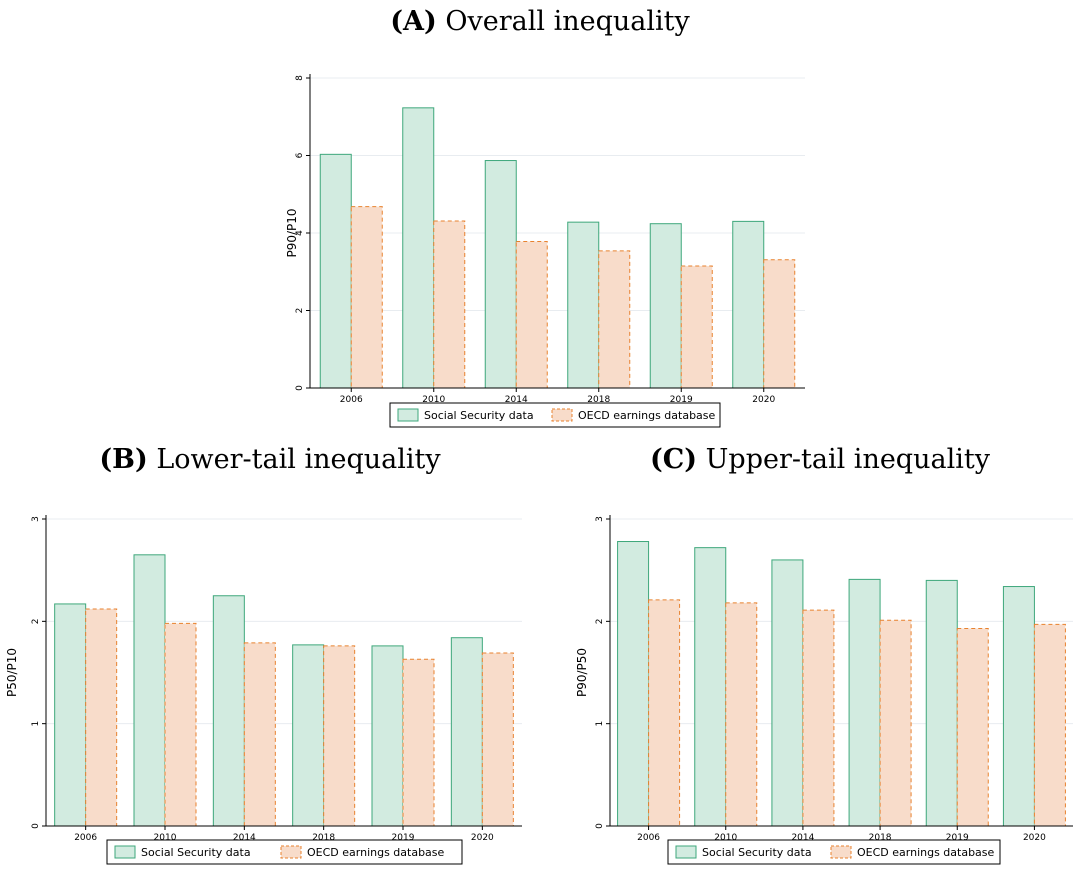 The width and height of the screenshot is (1081, 873). What do you see at coordinates (847, 459) in the screenshot?
I see `panel-c-title-text: Upper-tail inequality` at bounding box center [847, 459].